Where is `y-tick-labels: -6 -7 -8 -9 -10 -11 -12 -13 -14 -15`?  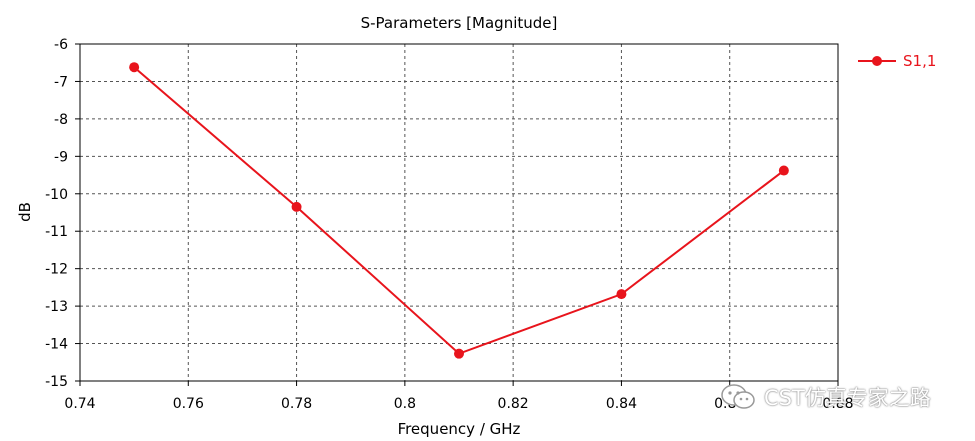
y-tick-labels: -6 -7 -8 -9 -10 -11 -12 -13 -14 -15 is located at coordinates (62, 213).